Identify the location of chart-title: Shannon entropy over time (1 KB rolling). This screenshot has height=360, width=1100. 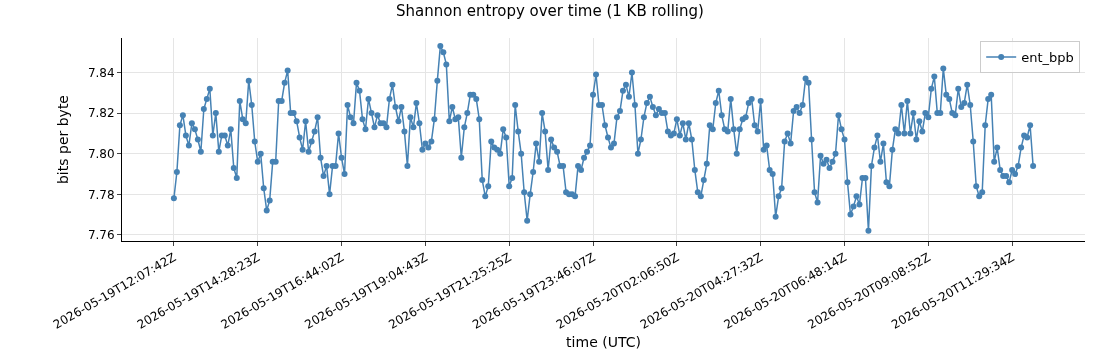
(550, 10).